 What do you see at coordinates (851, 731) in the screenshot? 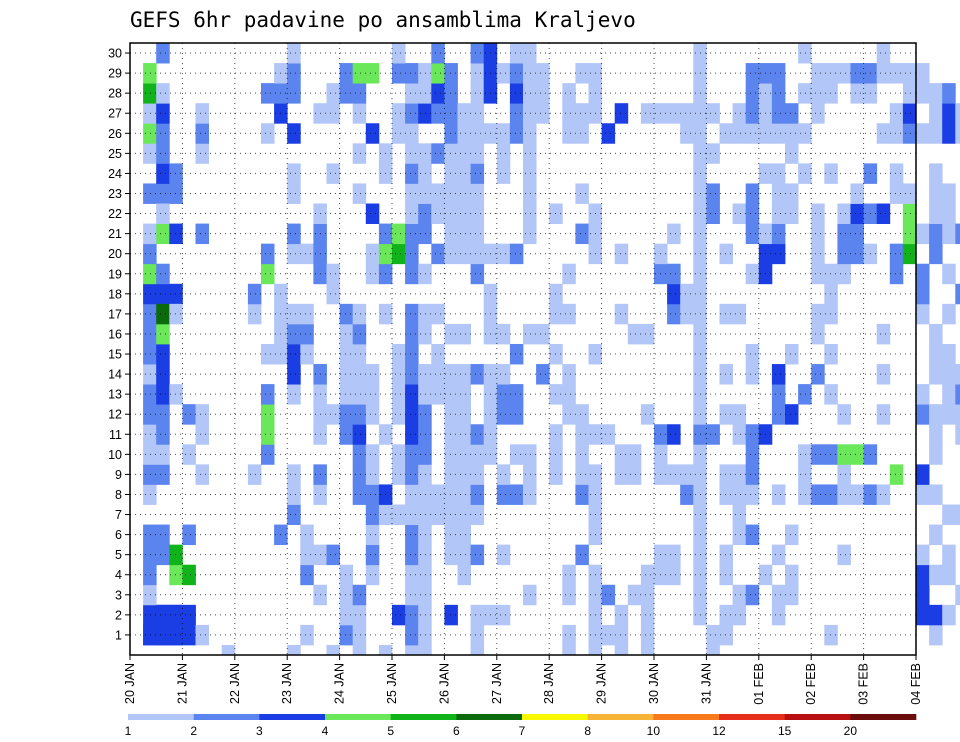
I see `colorbar-label: 20` at bounding box center [851, 731].